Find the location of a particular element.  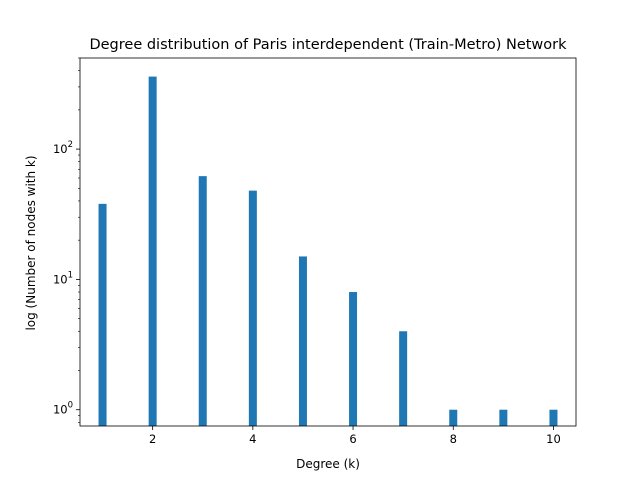

y-tick-label: 10⁰ is located at coordinates (63, 409).